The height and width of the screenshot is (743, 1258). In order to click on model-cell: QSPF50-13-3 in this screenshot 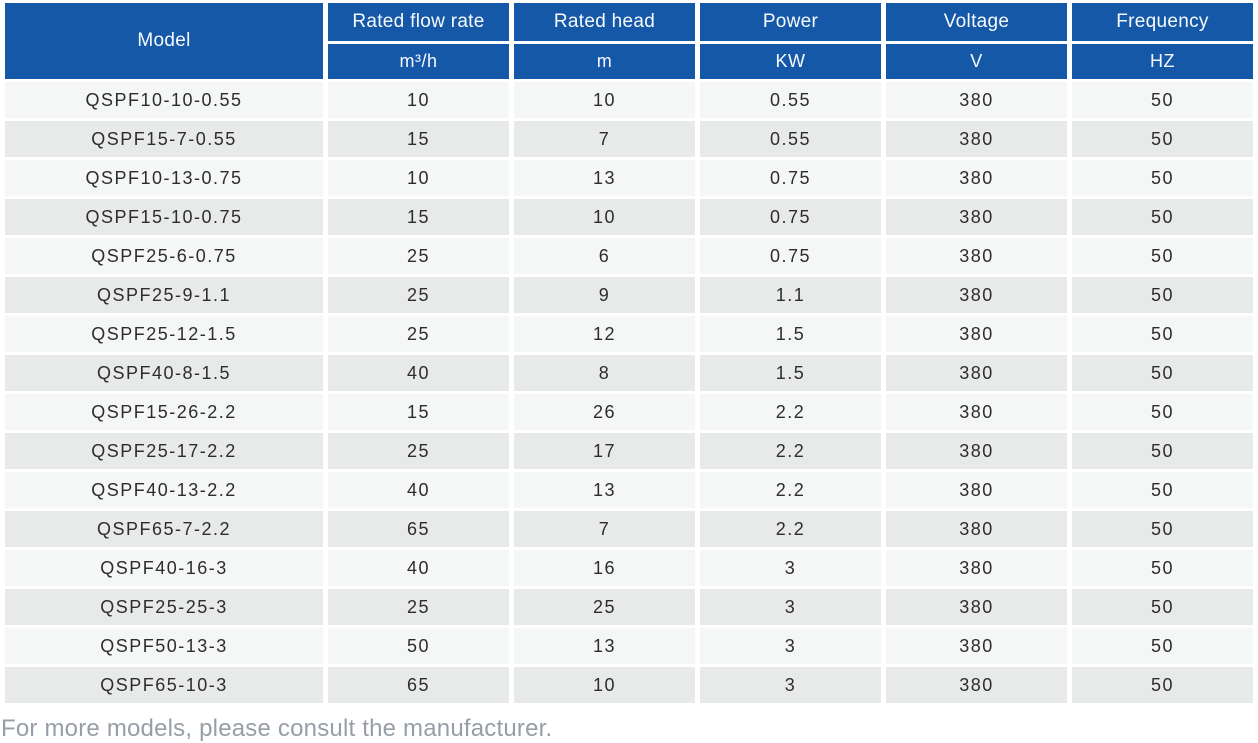, I will do `click(164, 646)`.